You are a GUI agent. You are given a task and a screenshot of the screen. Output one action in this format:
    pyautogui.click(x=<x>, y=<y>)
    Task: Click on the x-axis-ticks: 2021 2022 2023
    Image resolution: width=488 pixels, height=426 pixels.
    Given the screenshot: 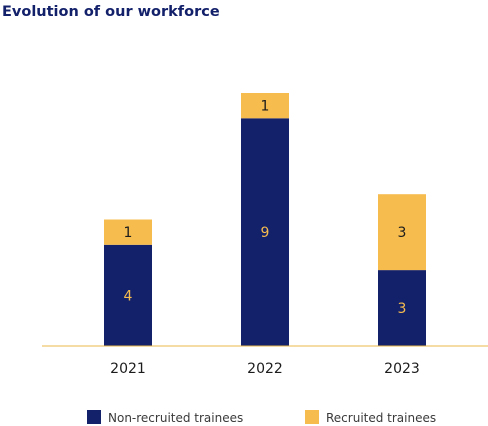 What is the action you would take?
    pyautogui.click(x=265, y=369)
    